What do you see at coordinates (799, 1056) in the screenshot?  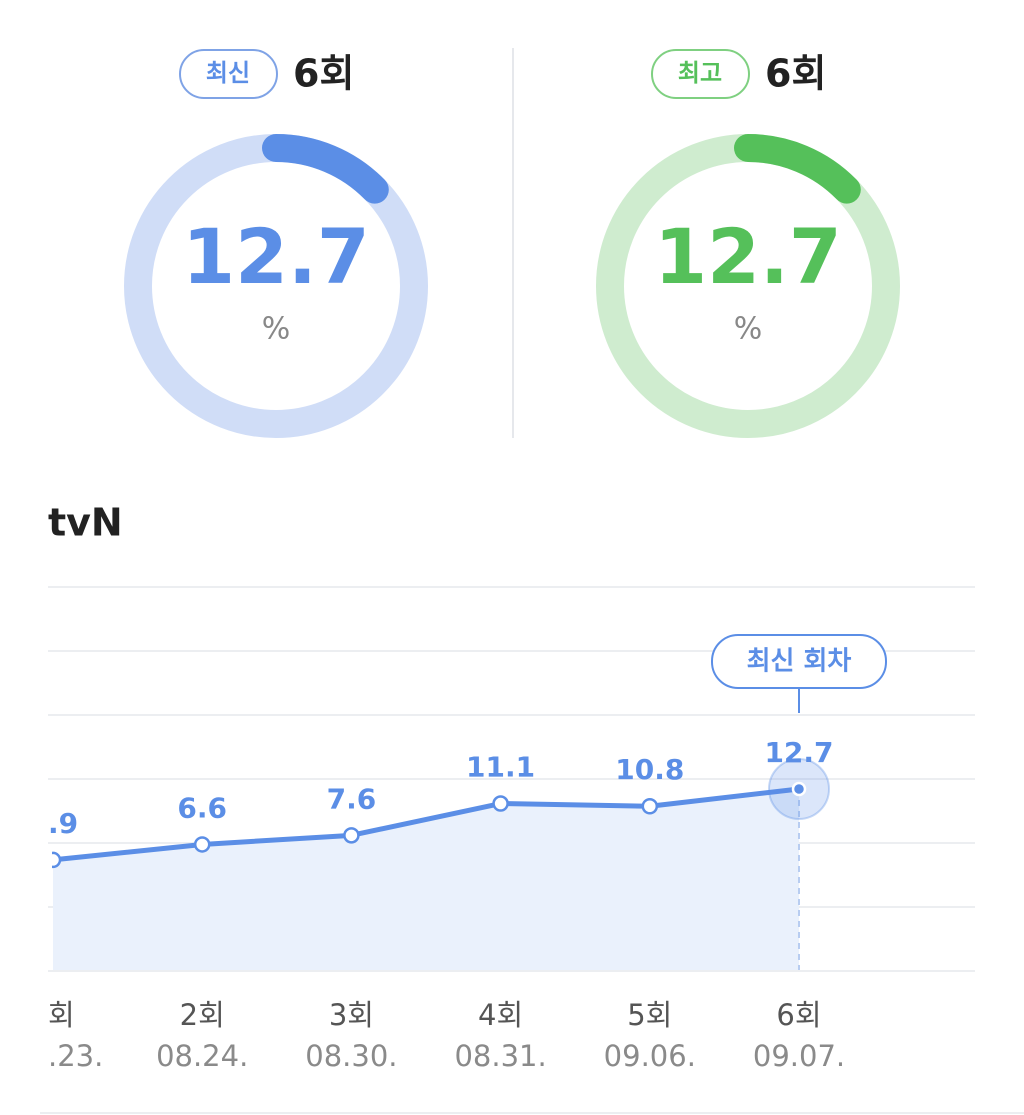 I see `x-date-label: 09.07.` at bounding box center [799, 1056].